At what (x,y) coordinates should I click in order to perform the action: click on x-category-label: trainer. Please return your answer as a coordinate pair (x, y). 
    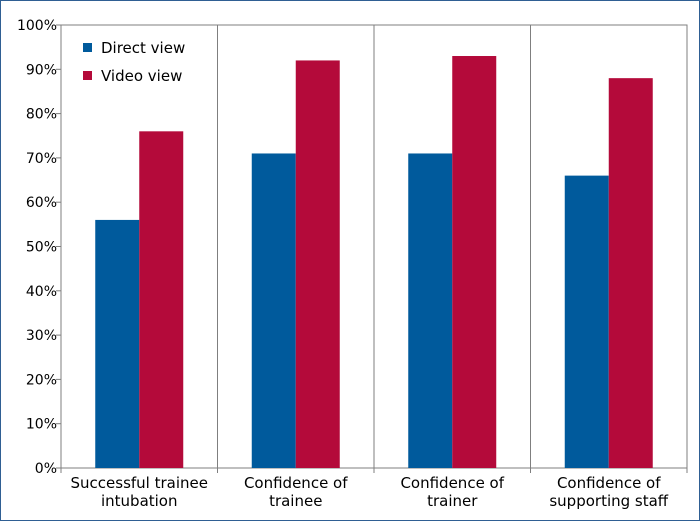
    Looking at the image, I should click on (452, 501).